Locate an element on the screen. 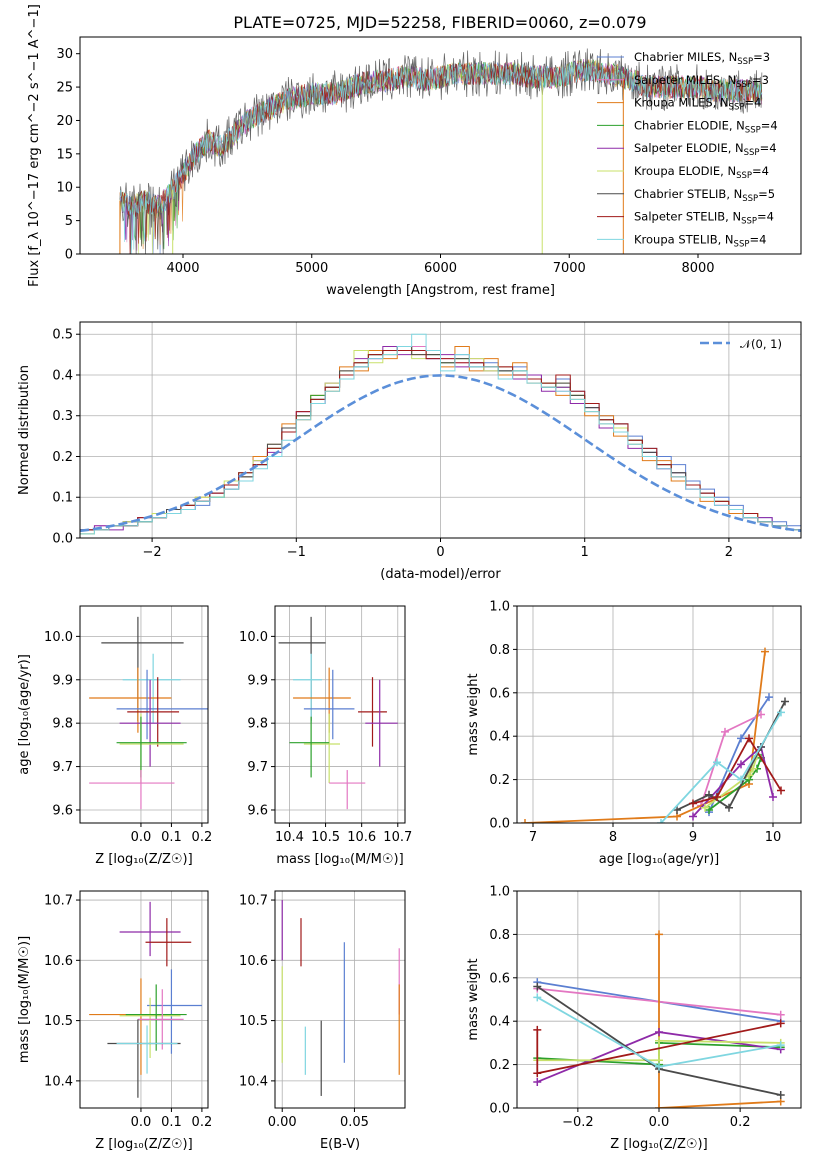 The width and height of the screenshot is (819, 1170). y-axis-label: mass [log₁₀(M/M☉)] is located at coordinates (24, 999).